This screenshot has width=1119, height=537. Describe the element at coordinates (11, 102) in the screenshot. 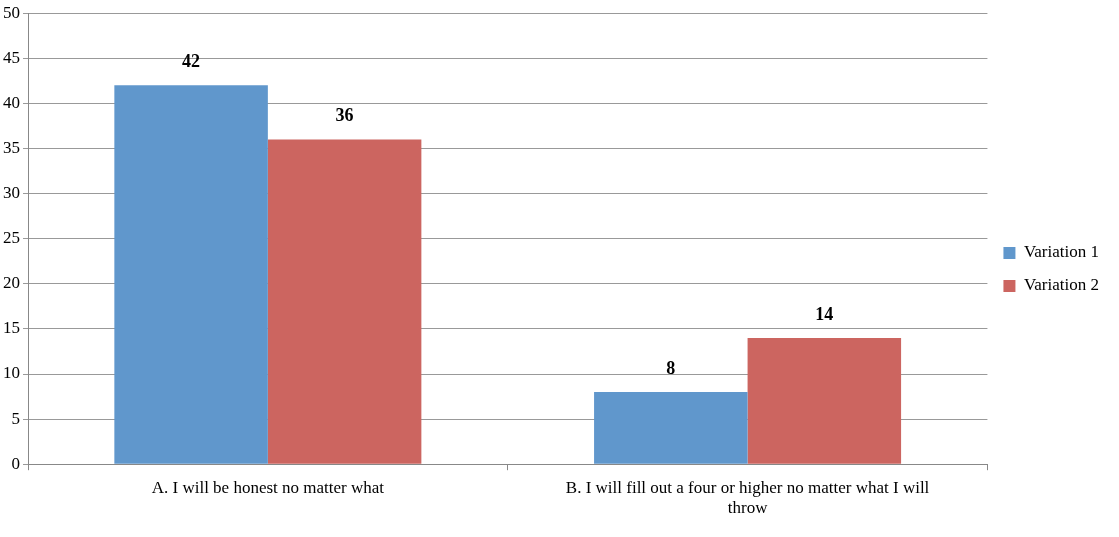

I see `y-tick-label: 40` at that location.